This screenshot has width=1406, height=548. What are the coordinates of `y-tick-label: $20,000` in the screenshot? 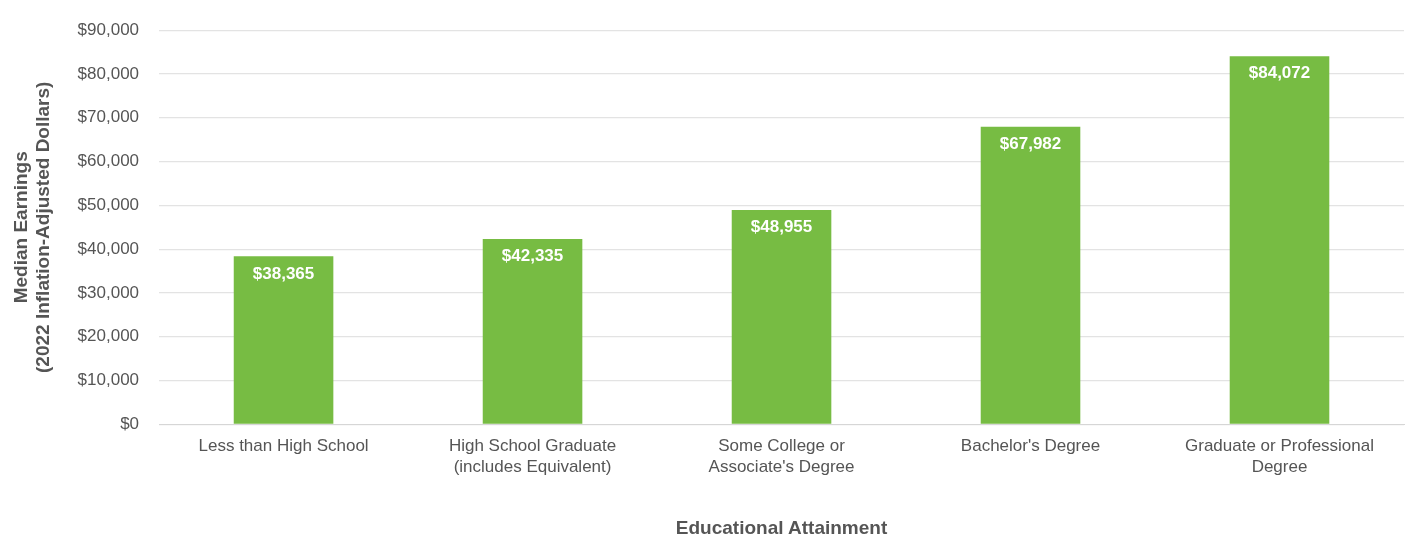 It's located at (108, 336).